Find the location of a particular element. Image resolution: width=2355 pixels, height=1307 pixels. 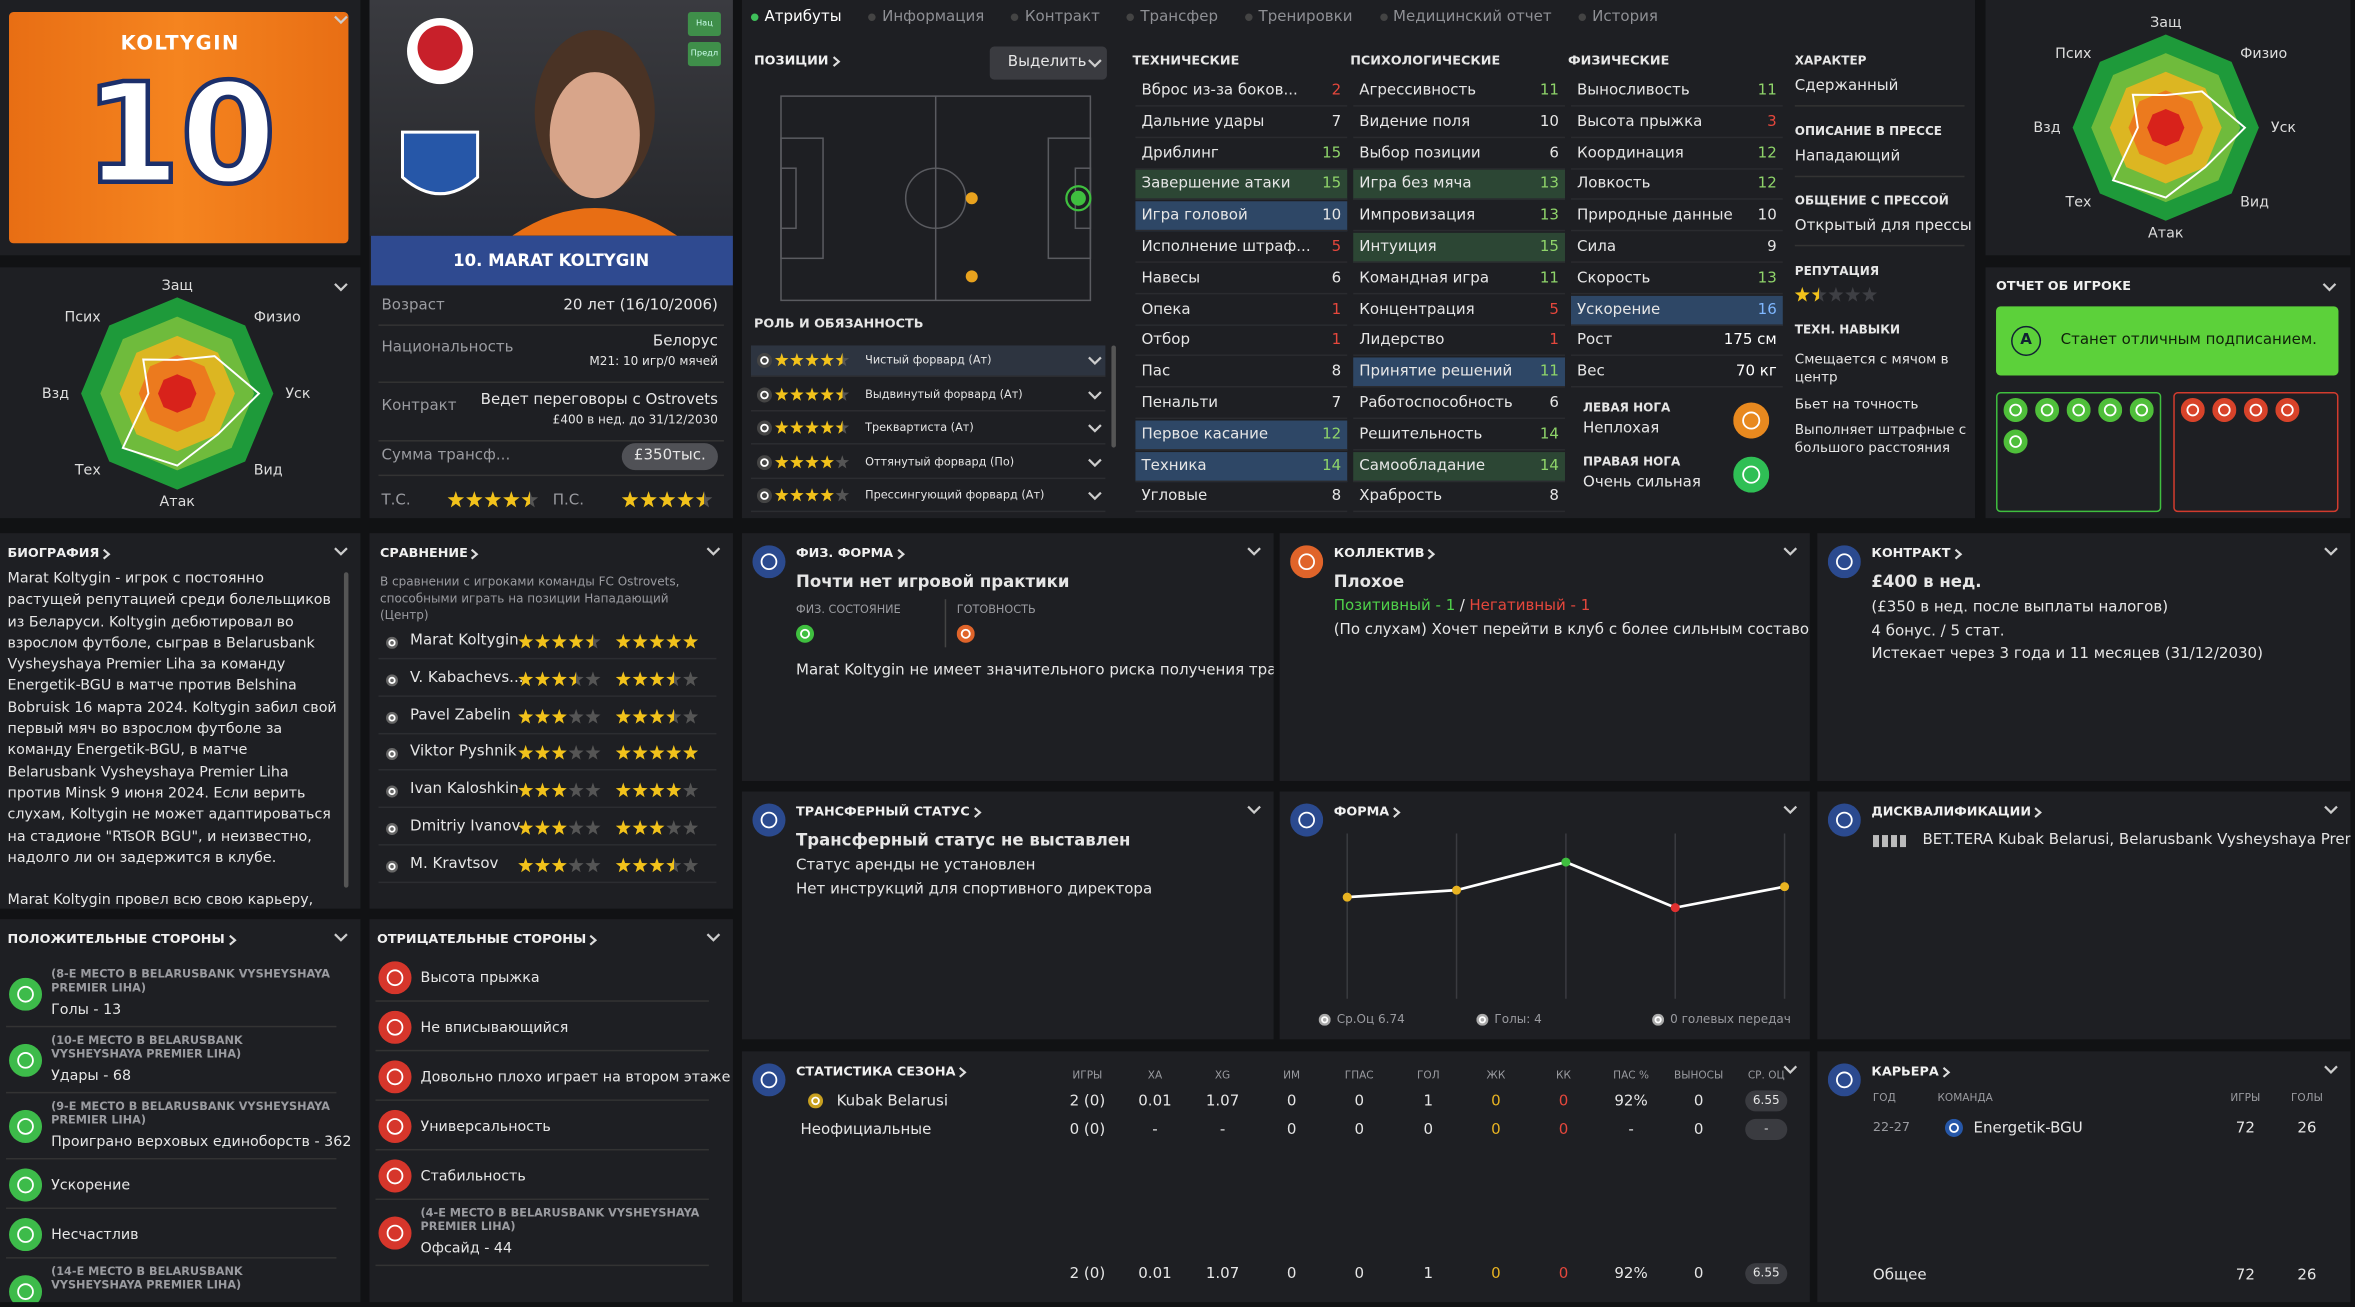

info-label: Национальность is located at coordinates (447, 347).